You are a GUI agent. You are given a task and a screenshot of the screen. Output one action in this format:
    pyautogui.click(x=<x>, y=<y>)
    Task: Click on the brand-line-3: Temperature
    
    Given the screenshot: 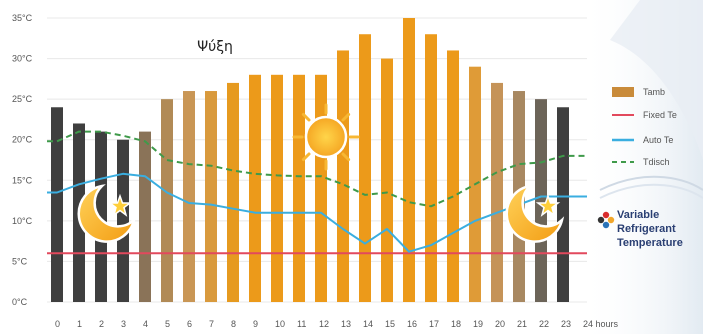 What is the action you would take?
    pyautogui.click(x=650, y=243)
    